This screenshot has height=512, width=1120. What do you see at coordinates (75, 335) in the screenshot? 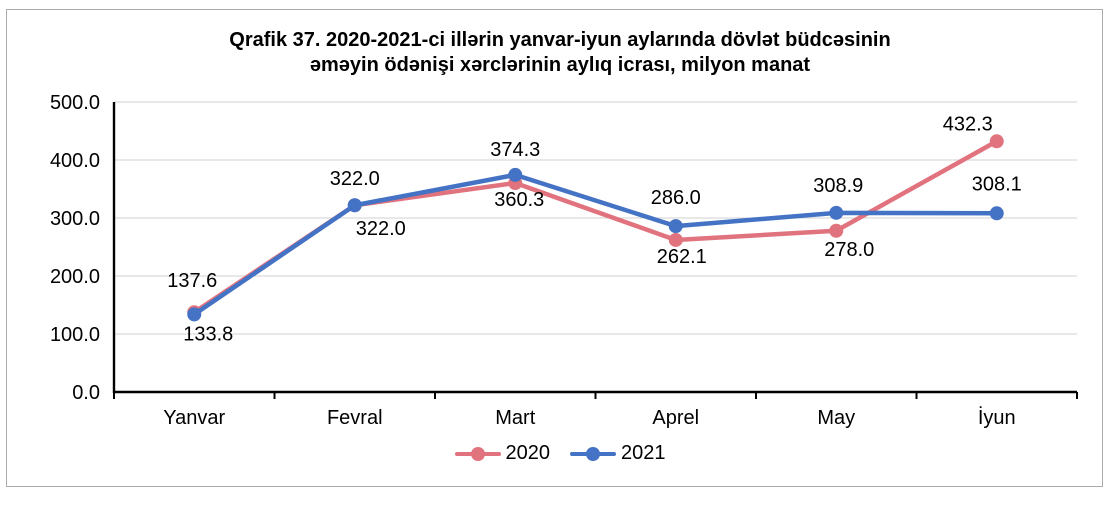
I see `y-tick-label: 100.0` at bounding box center [75, 335].